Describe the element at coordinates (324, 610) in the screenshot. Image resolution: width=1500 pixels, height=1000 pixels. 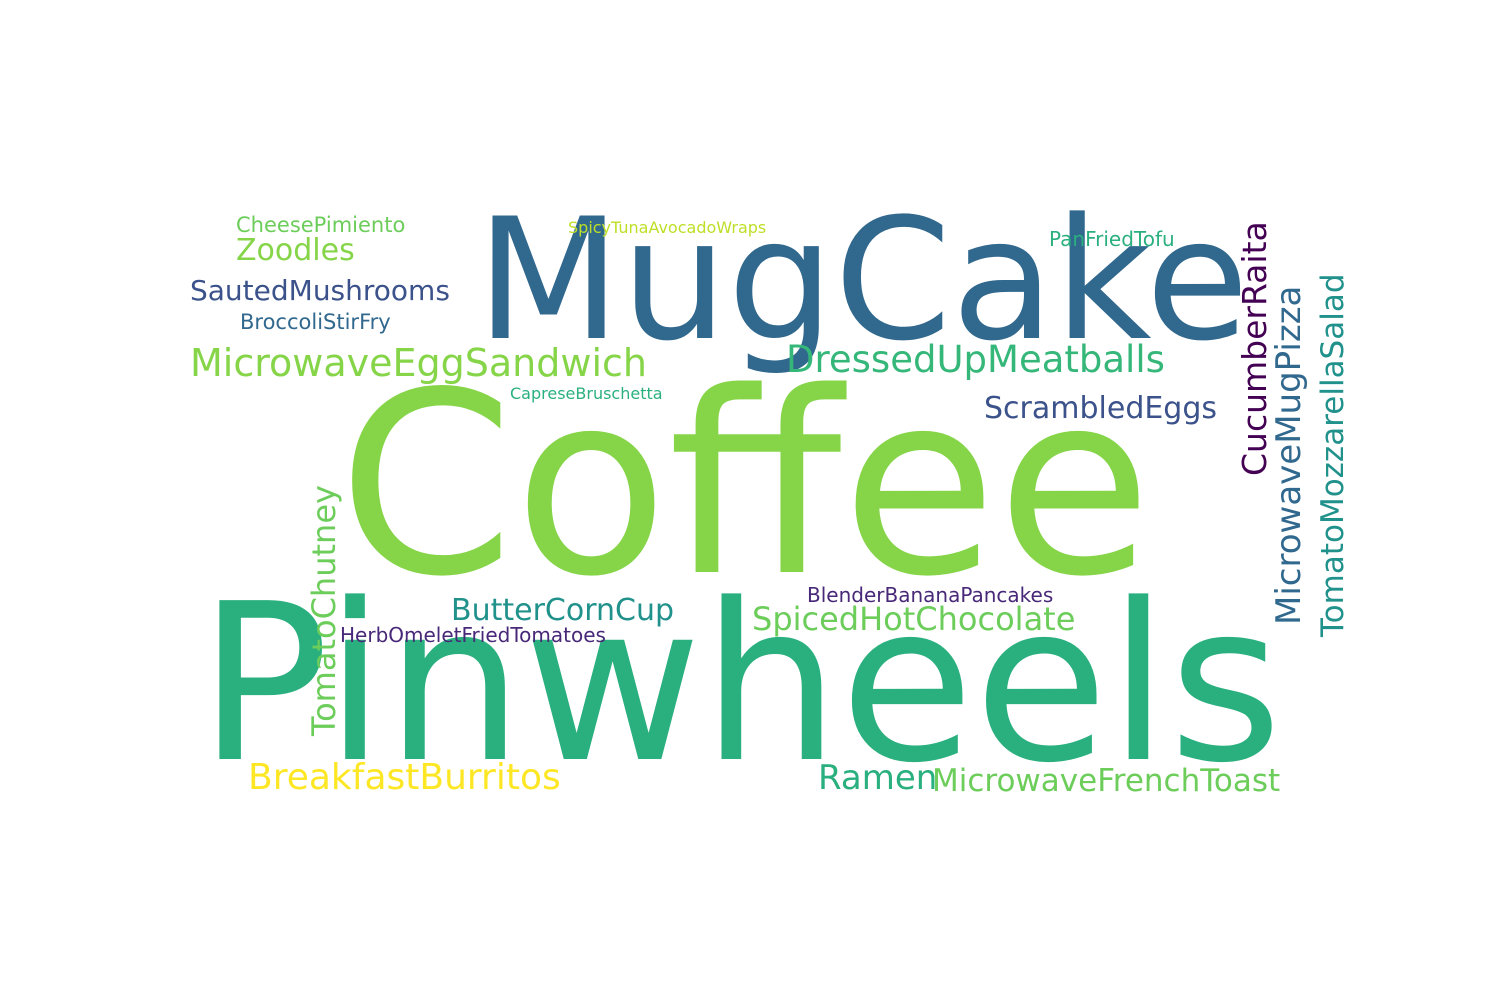
I see `word-tomato-chutney: TomatoChutney` at that location.